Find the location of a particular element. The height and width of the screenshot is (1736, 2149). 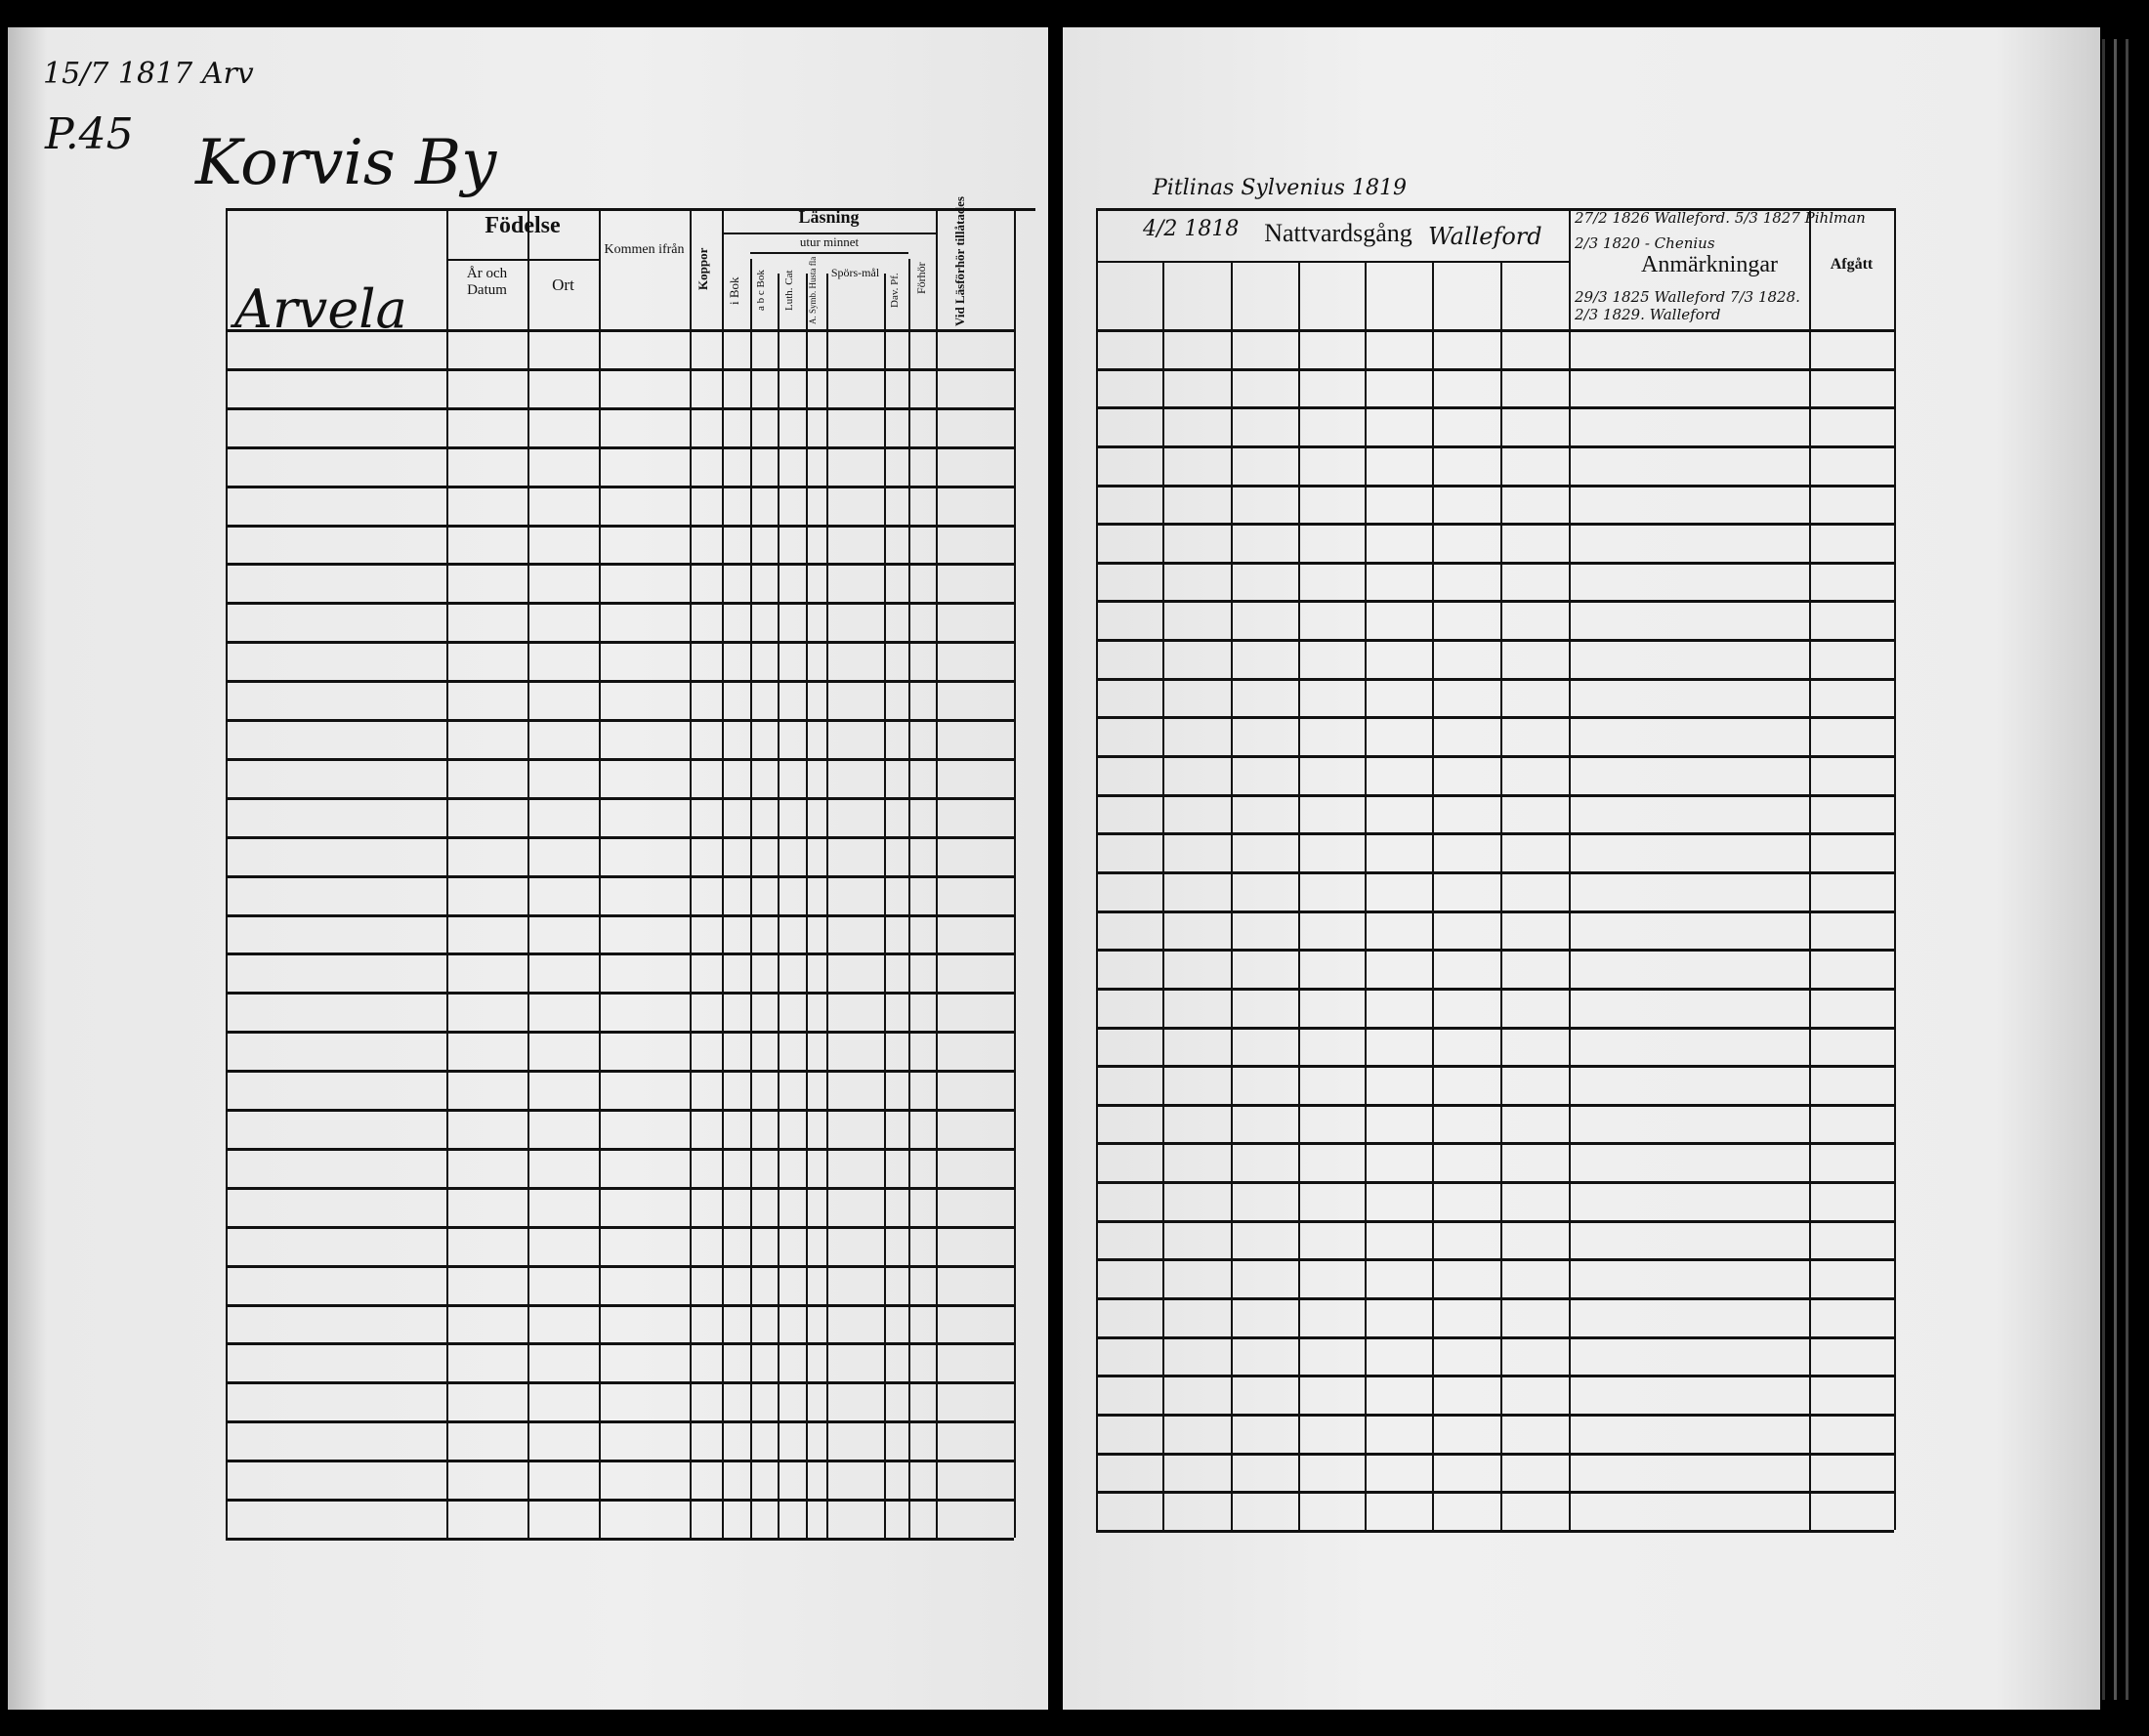

nattvard-note: Walleford is located at coordinates (1485, 236).